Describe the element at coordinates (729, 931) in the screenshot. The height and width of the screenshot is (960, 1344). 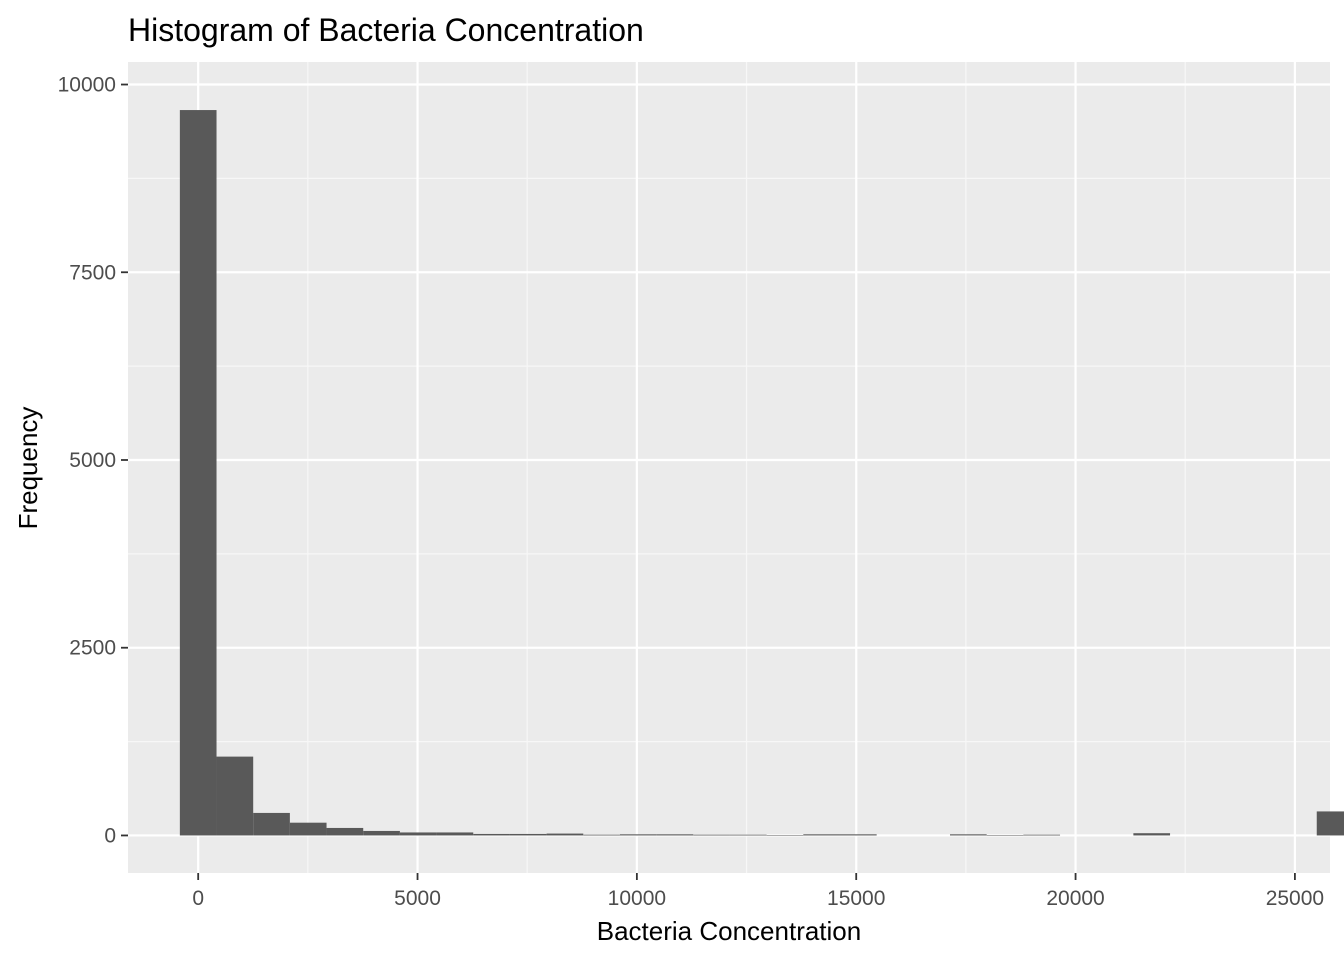
I see `x-axis-title: Bacteria Concentration` at that location.